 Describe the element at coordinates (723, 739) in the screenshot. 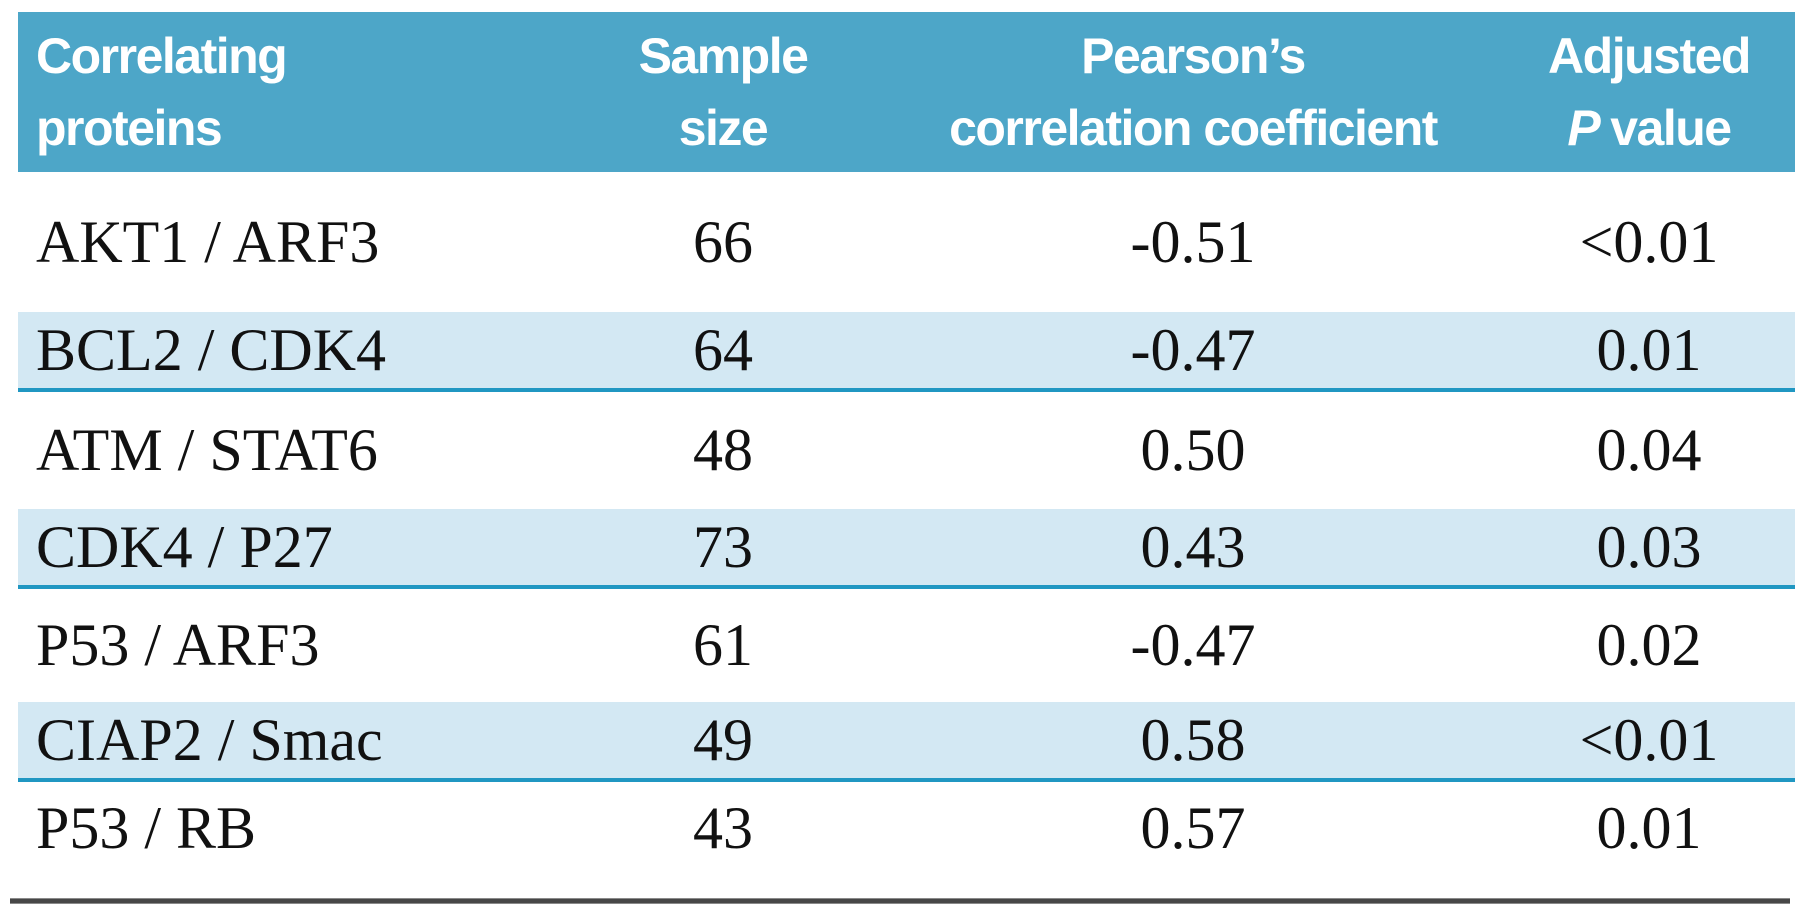

I see `cell-sample-size: 49` at that location.